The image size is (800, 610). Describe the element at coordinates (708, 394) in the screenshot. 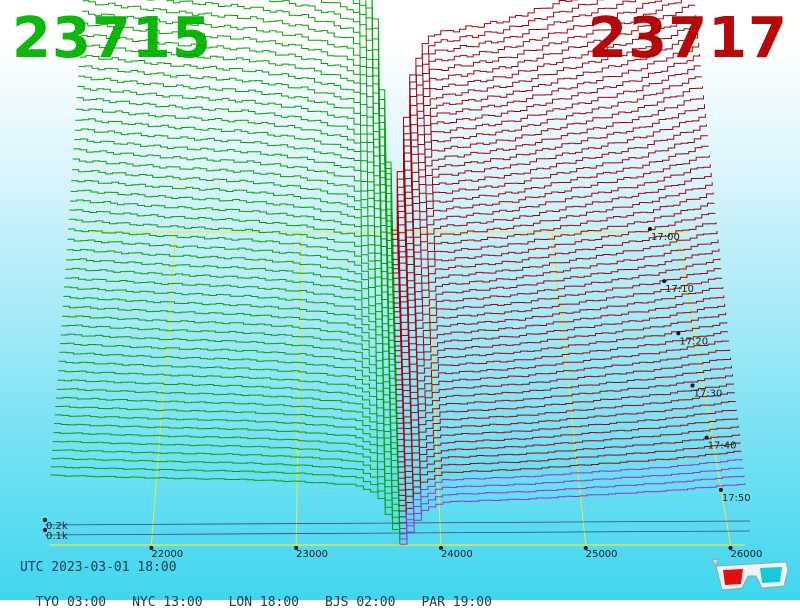

I see `time-tick-label: 17:30` at that location.